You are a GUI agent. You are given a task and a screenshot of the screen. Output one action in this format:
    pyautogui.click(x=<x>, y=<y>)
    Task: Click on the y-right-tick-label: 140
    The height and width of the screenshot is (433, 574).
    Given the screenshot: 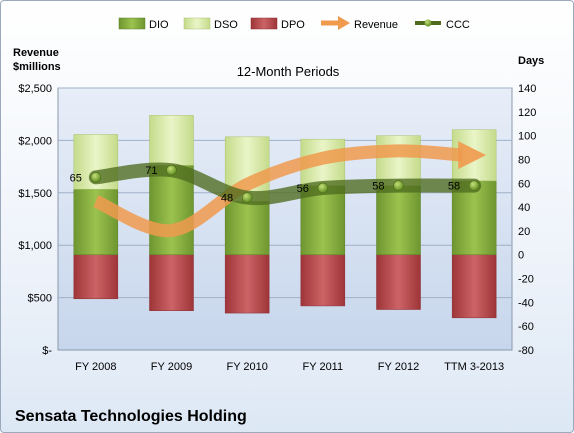 What is the action you would take?
    pyautogui.click(x=527, y=89)
    